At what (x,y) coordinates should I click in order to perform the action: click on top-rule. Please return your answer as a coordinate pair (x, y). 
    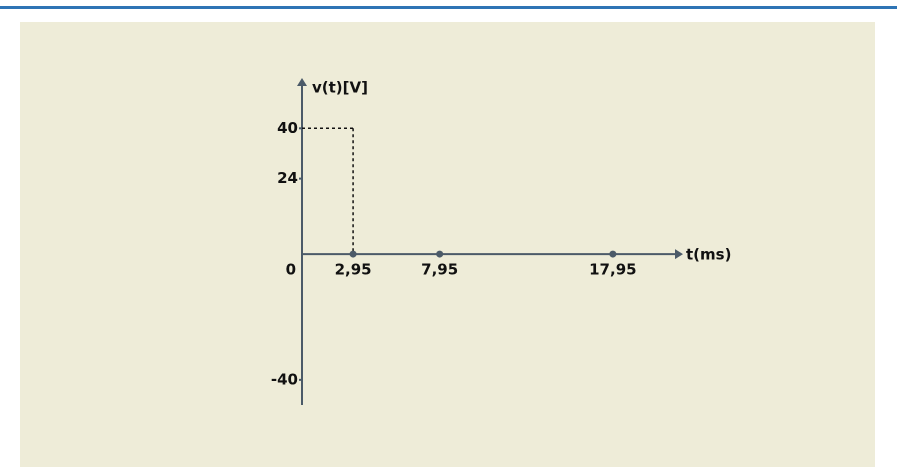
    Looking at the image, I should click on (448, 7).